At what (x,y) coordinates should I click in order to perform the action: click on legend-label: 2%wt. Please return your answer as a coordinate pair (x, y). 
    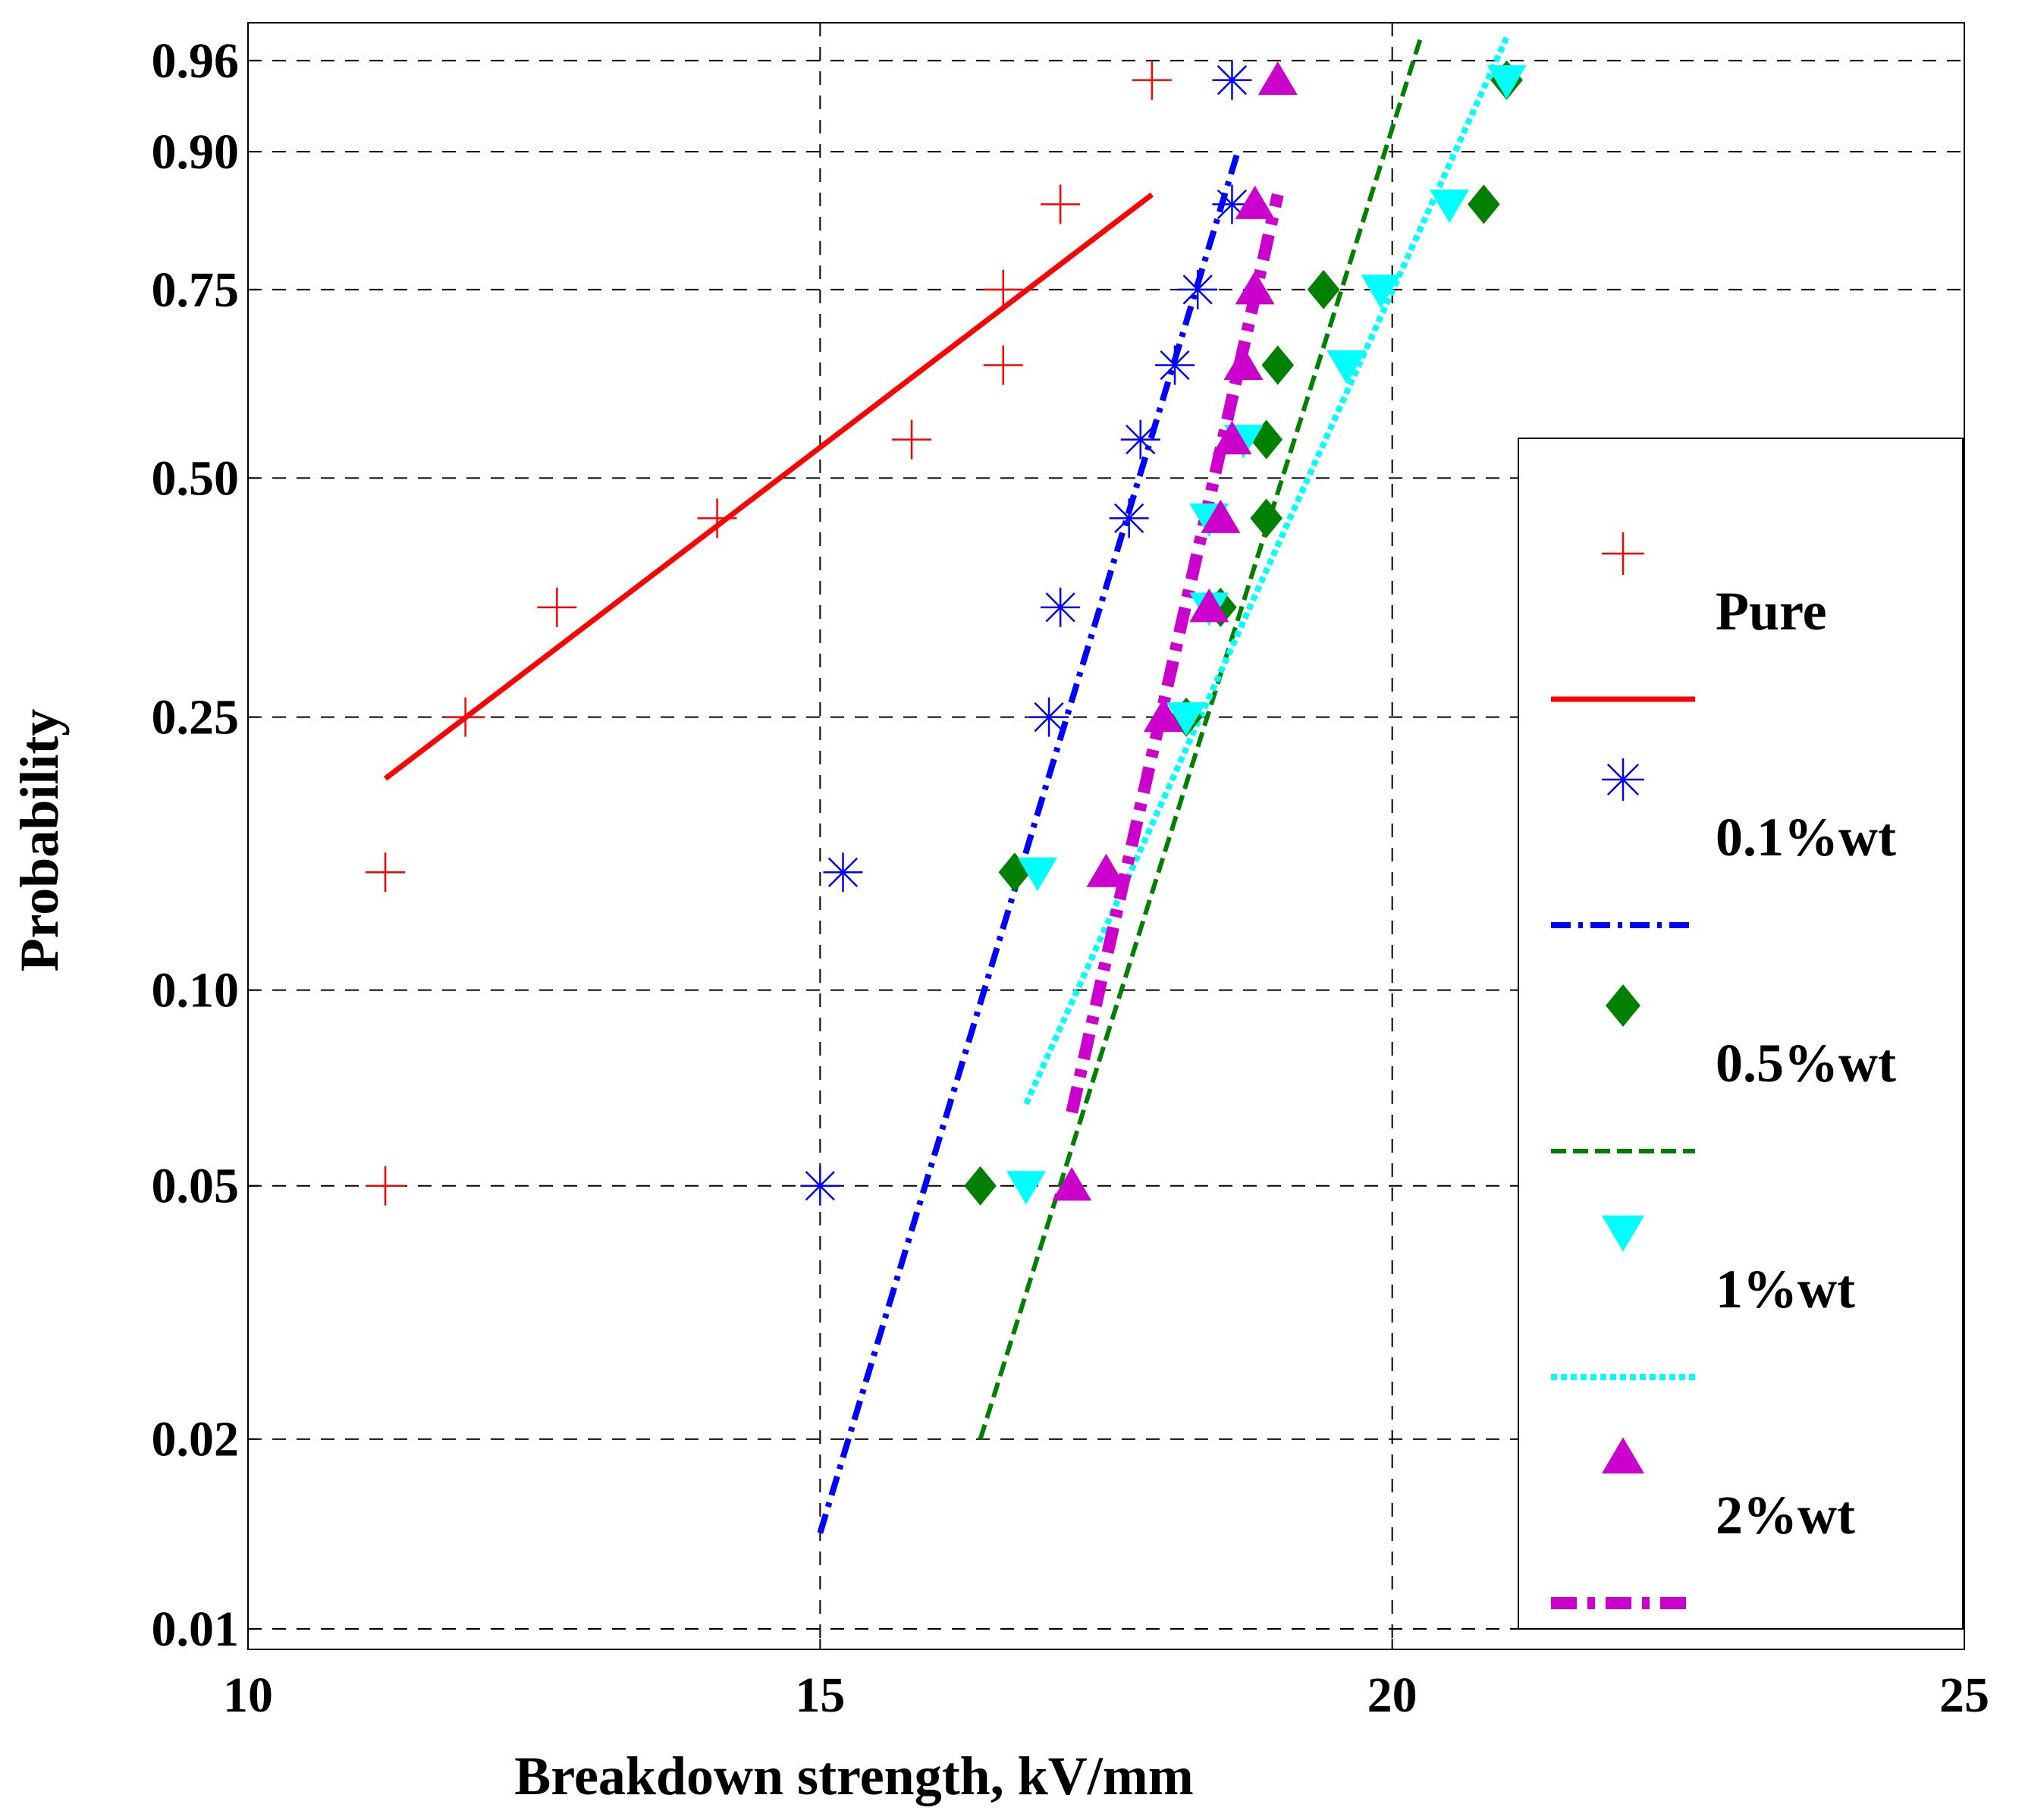
    Looking at the image, I should click on (1785, 1515).